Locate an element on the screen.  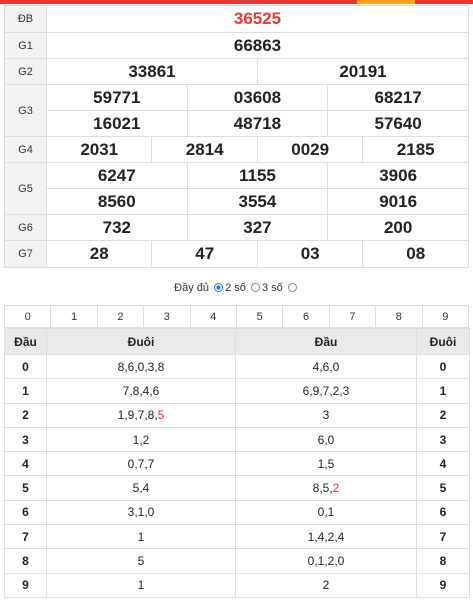
tail-list: 5 is located at coordinates (141, 561).